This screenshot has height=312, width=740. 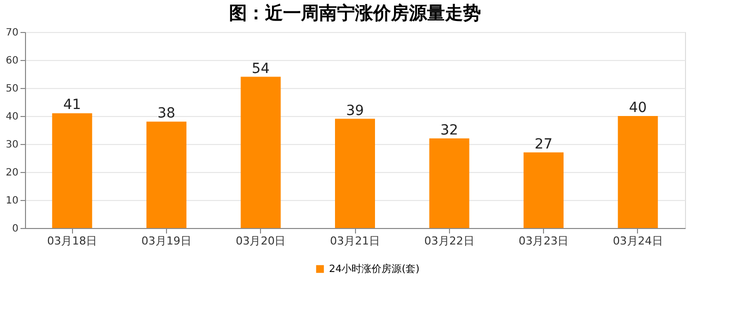 What do you see at coordinates (543, 144) in the screenshot?
I see `data-label: 27` at bounding box center [543, 144].